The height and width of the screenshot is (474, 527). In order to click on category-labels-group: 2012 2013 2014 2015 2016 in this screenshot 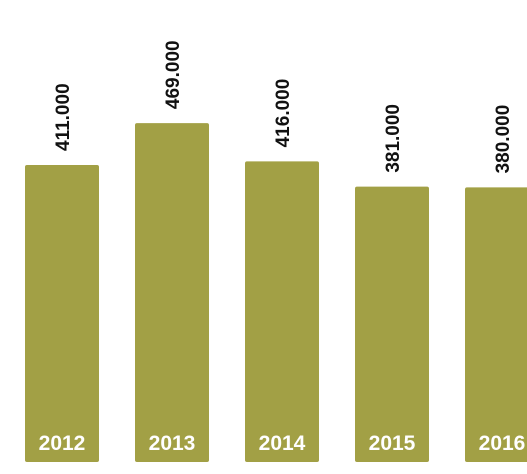, I will do `click(282, 443)`.